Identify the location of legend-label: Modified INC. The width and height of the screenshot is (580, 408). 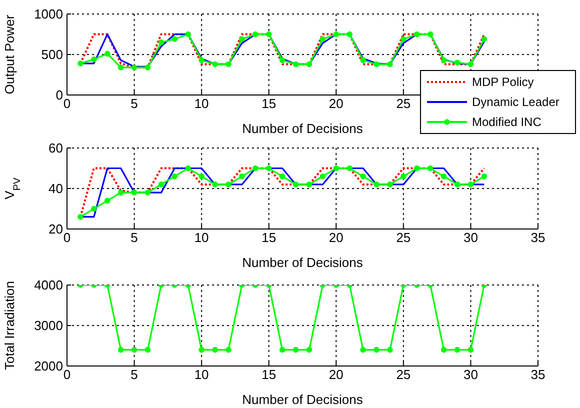
(507, 122).